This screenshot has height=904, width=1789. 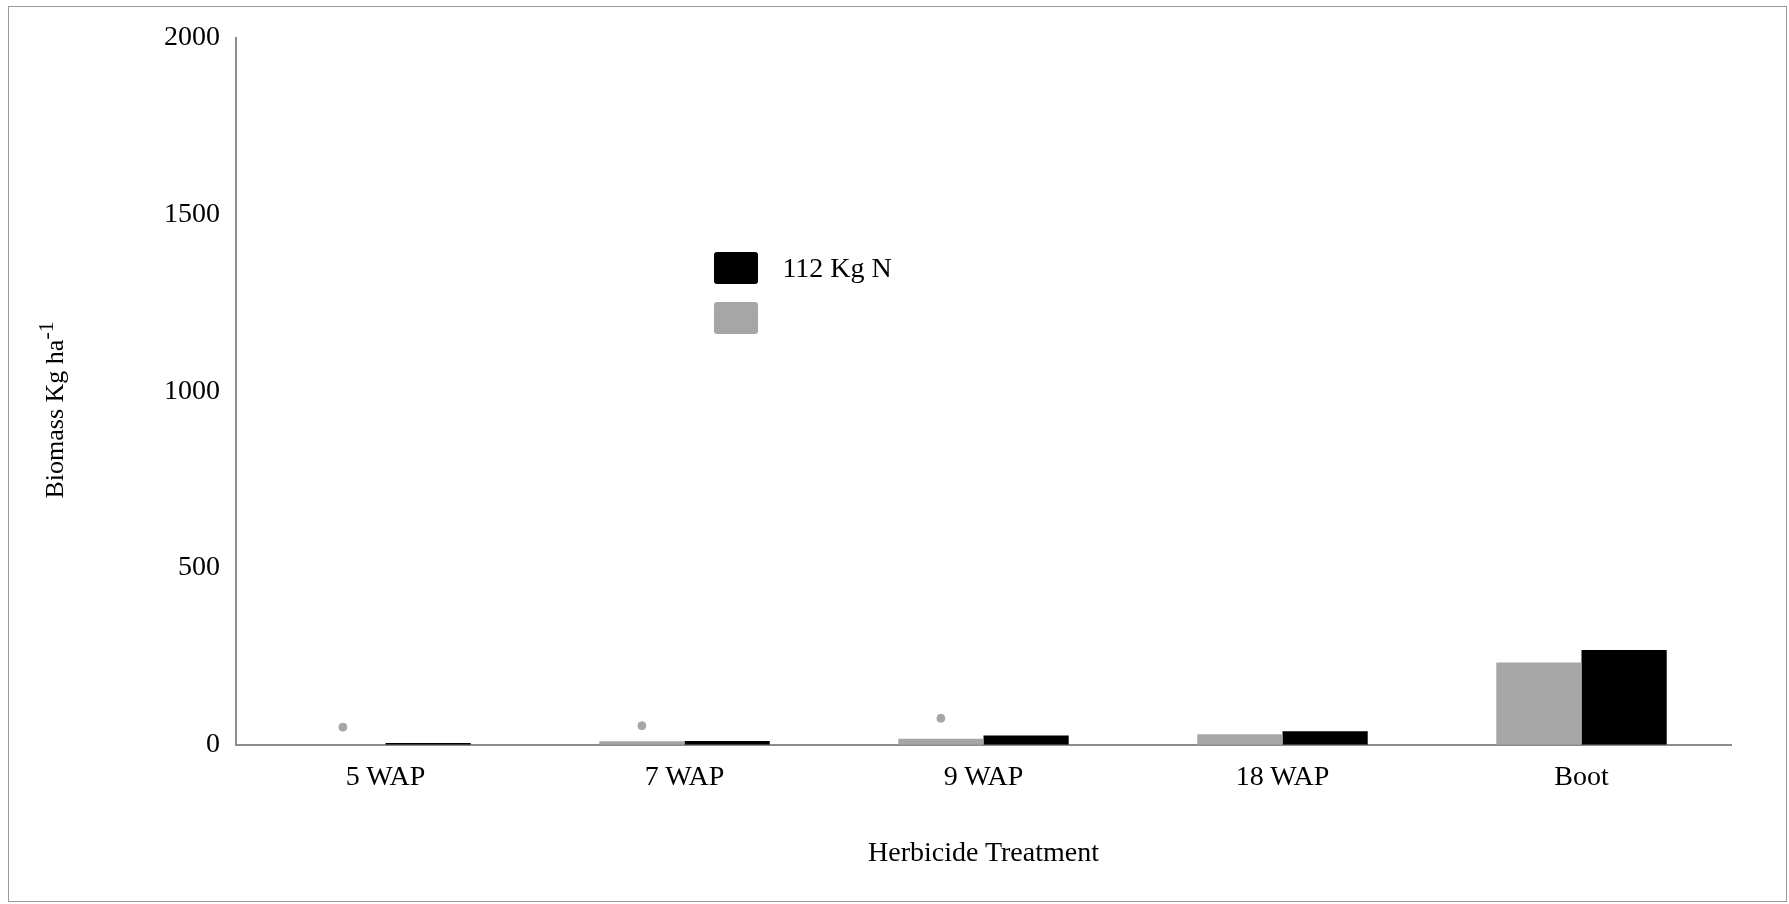 What do you see at coordinates (199, 566) in the screenshot?
I see `y-tick-label: 500` at bounding box center [199, 566].